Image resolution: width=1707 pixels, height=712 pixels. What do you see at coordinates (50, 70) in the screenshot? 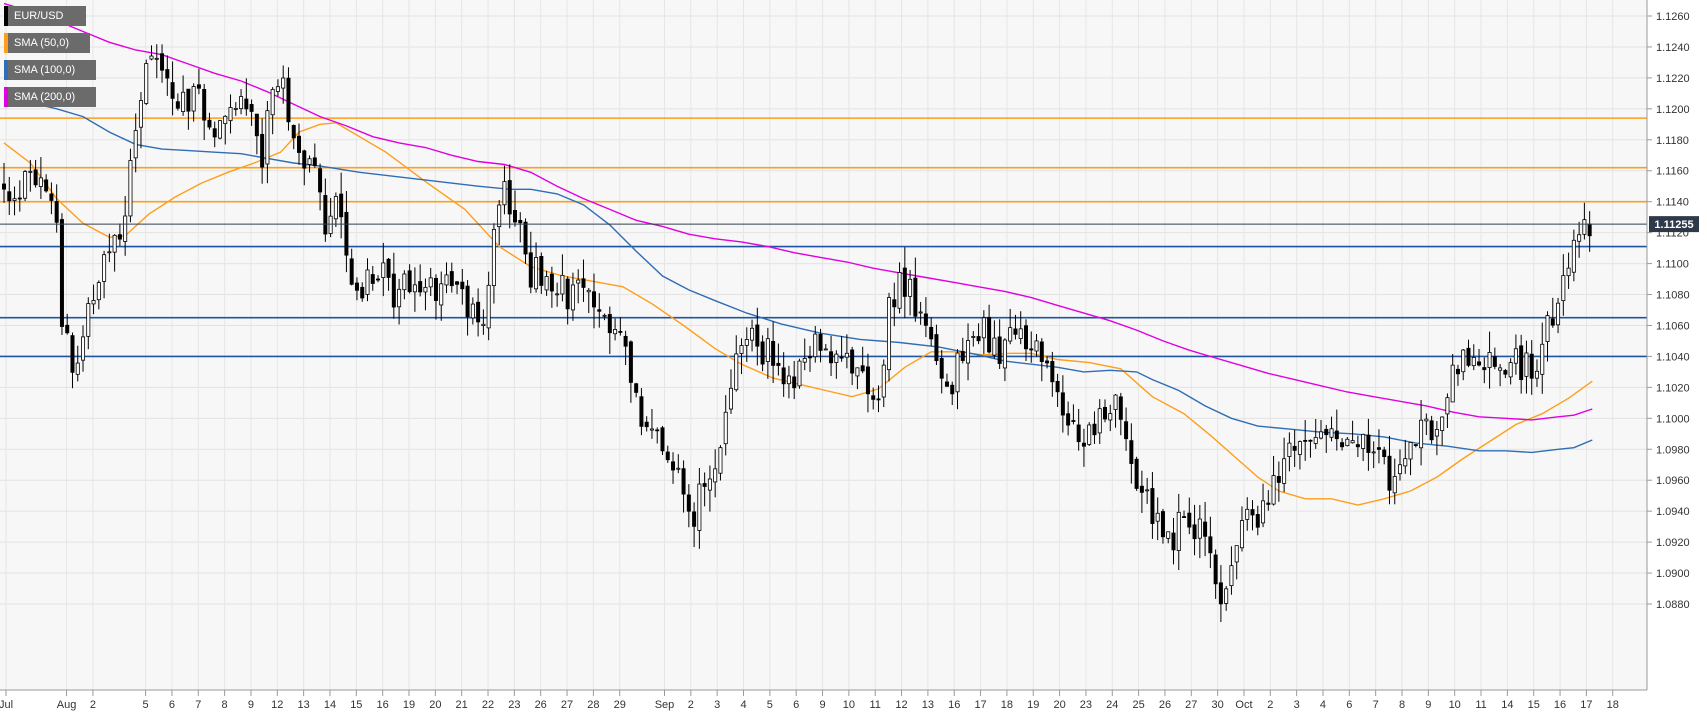
I see `legend-sma100: SMA (100,0)` at bounding box center [50, 70].